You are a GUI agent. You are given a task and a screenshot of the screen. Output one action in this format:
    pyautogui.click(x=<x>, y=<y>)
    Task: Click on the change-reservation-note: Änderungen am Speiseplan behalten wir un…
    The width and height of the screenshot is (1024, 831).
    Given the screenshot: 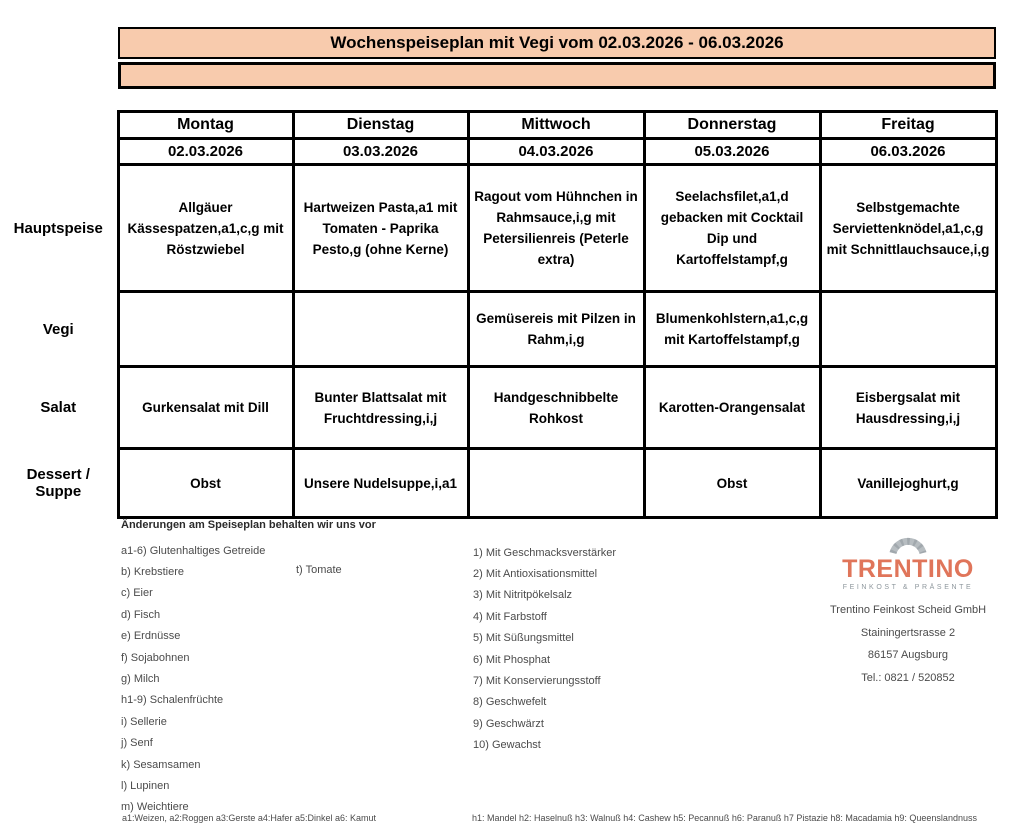 What is the action you would take?
    pyautogui.click(x=248, y=525)
    